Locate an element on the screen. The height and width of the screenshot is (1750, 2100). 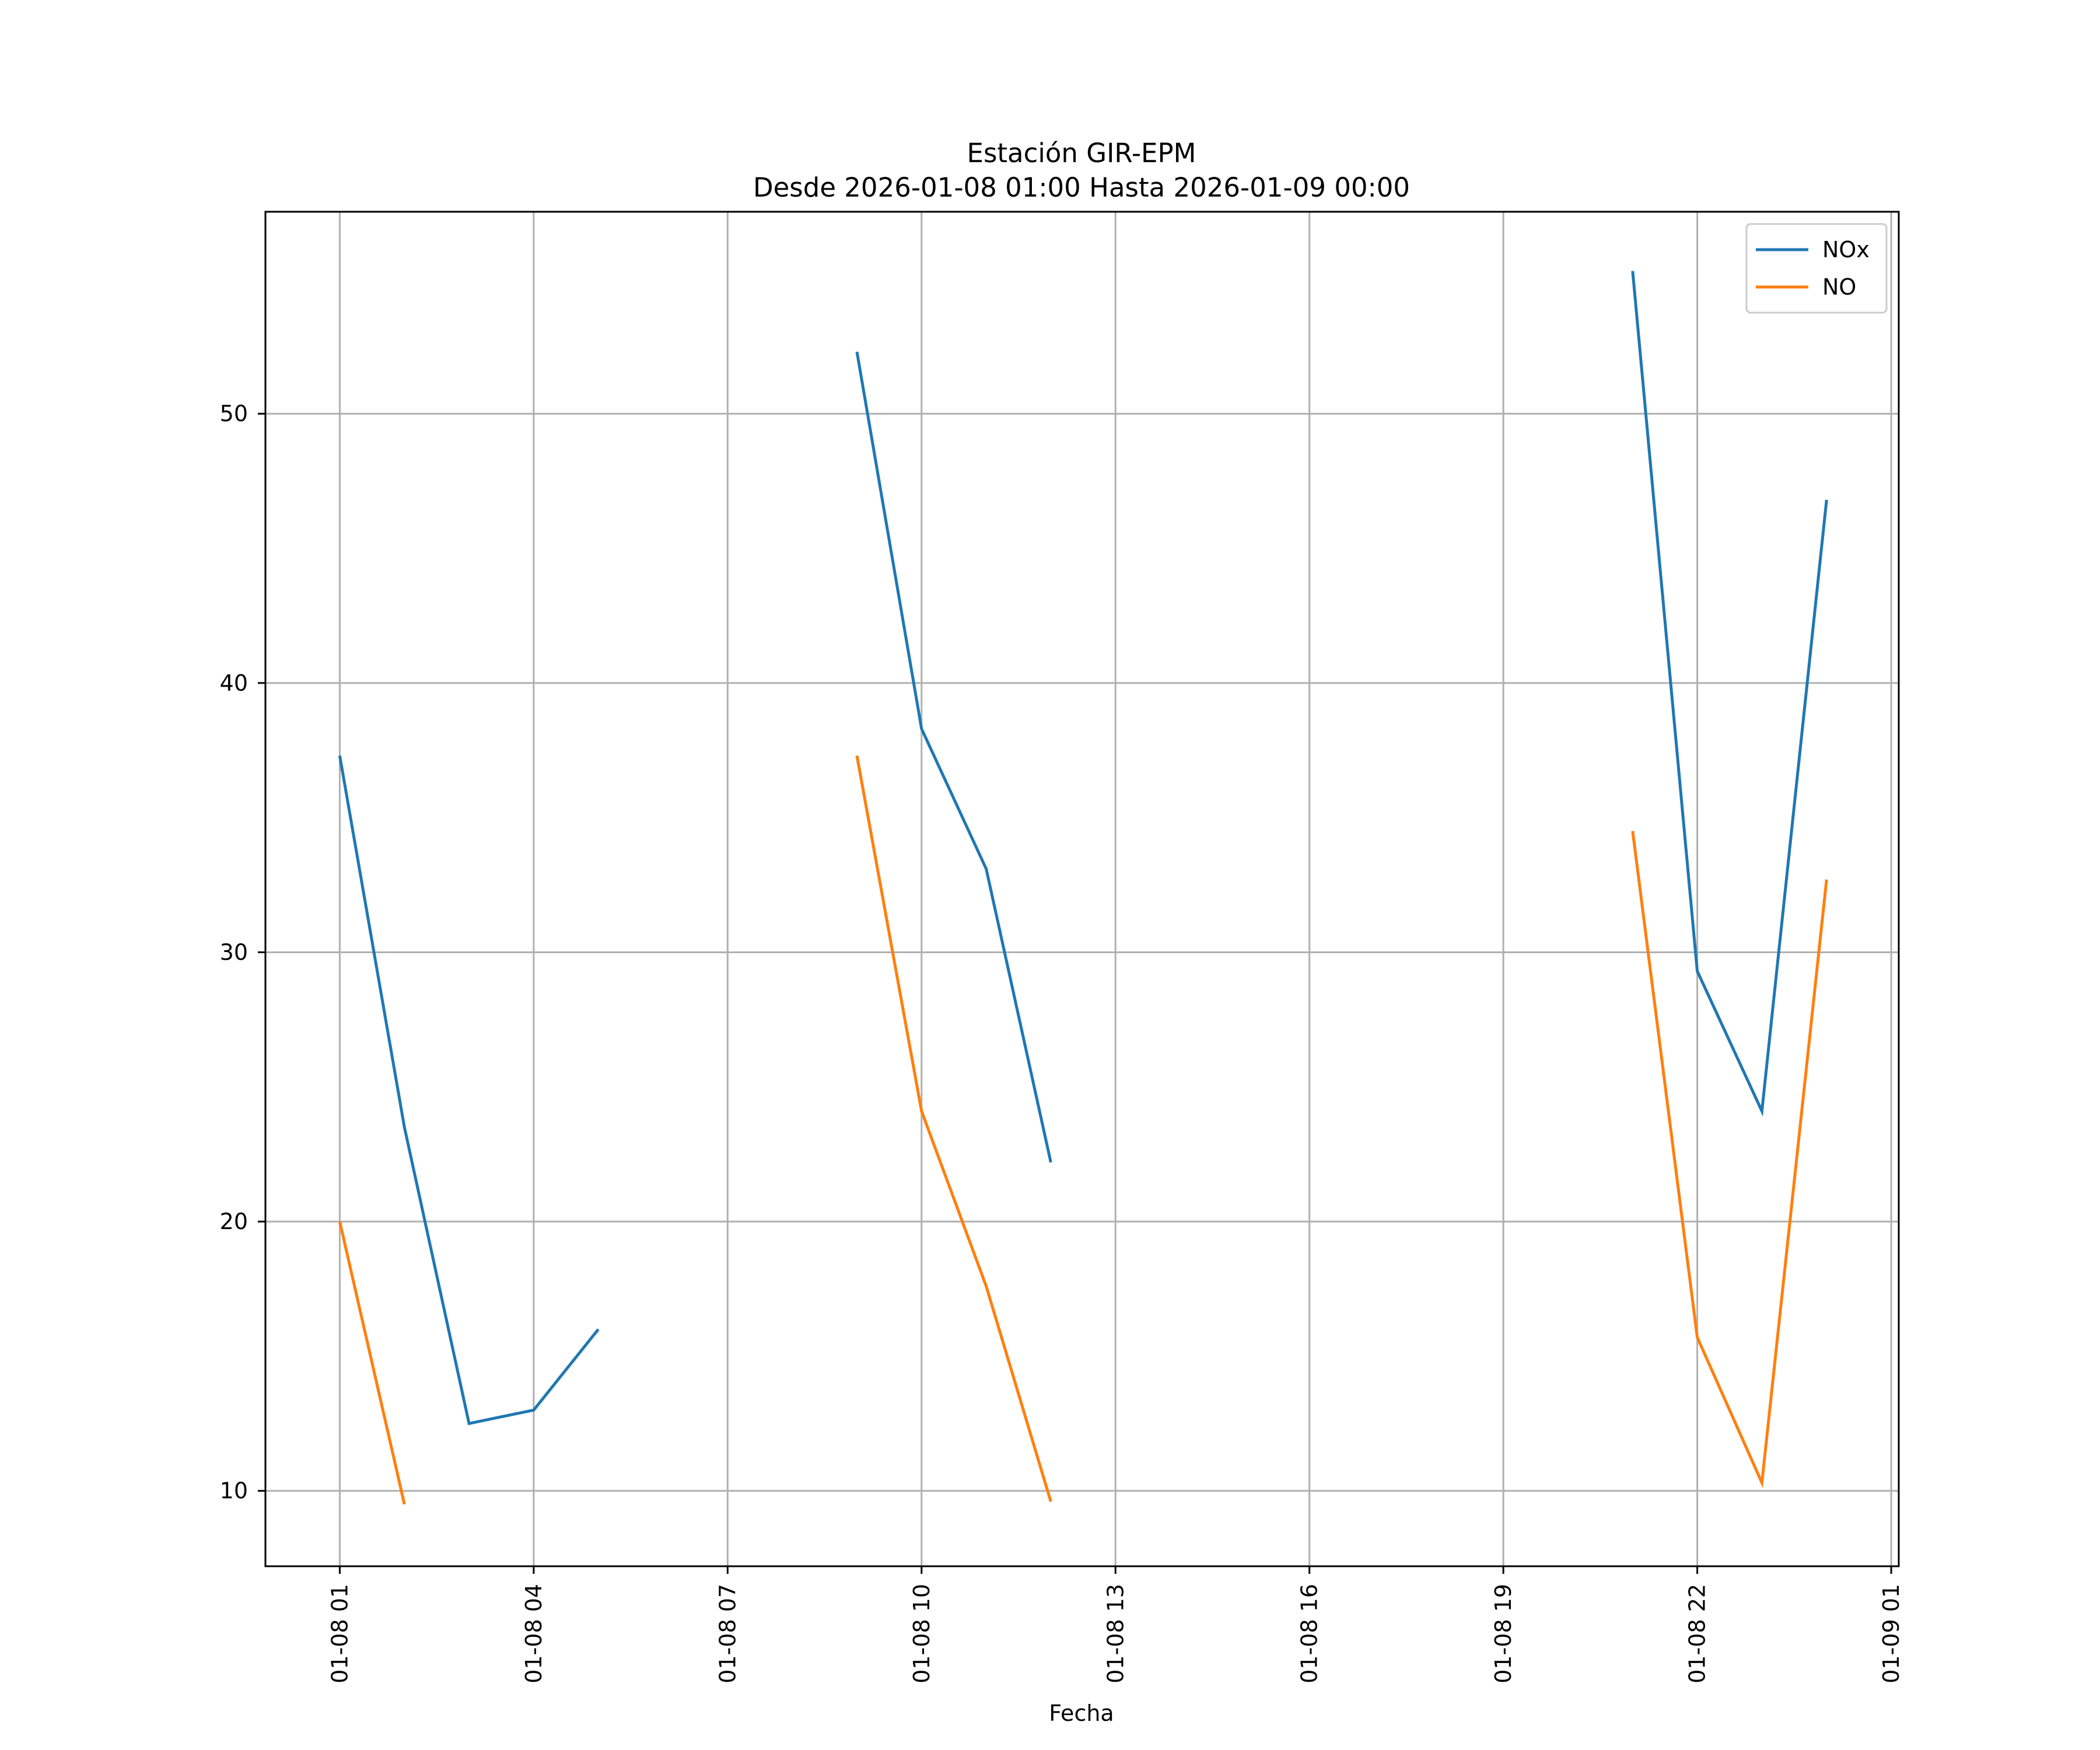
x-tick-label: 01-08 16 is located at coordinates (1309, 1634).